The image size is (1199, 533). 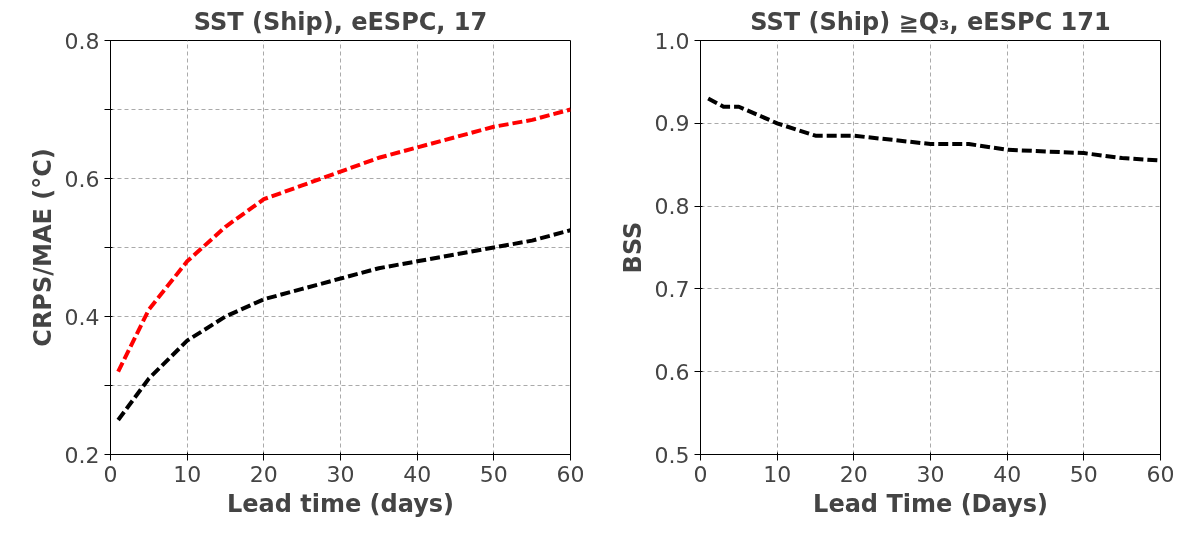 What do you see at coordinates (930, 503) in the screenshot?
I see `x-axis-title: Lead Time (Days)` at bounding box center [930, 503].